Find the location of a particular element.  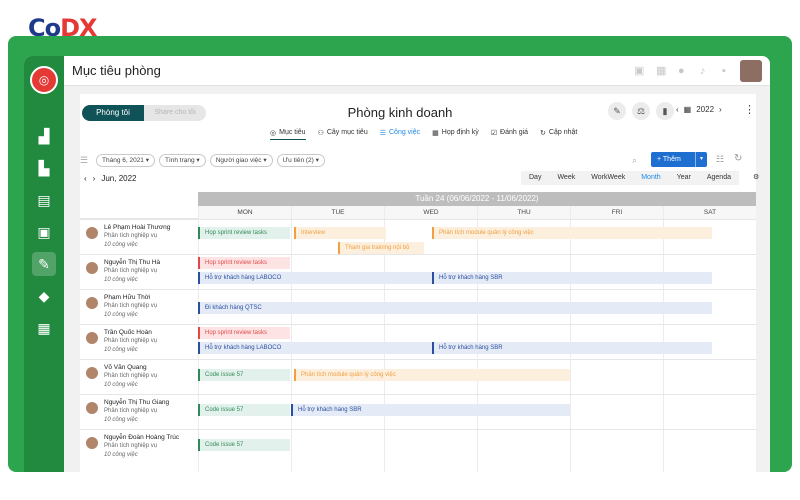

bell-icon: ♪ is located at coordinates (703, 71).